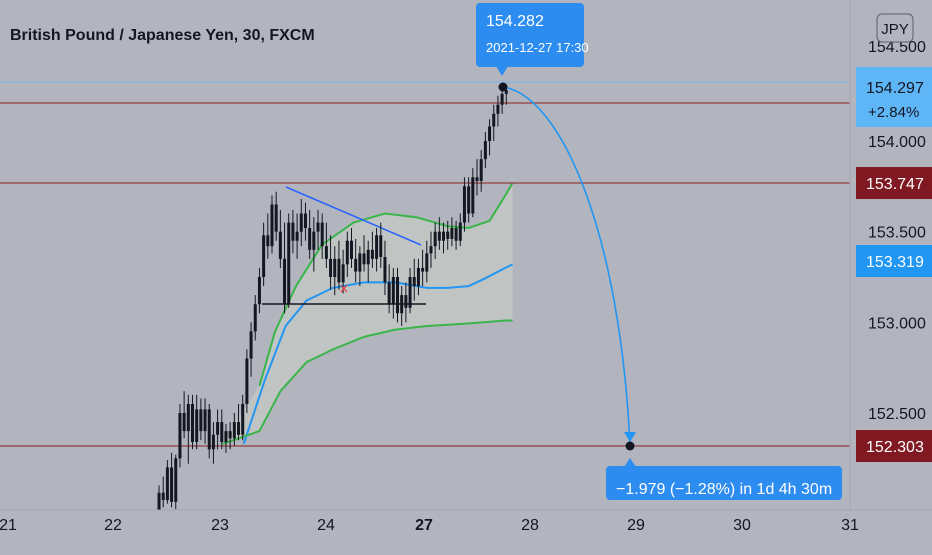 This screenshot has width=932, height=555. I want to click on projection-arrowhead, so click(630, 437).